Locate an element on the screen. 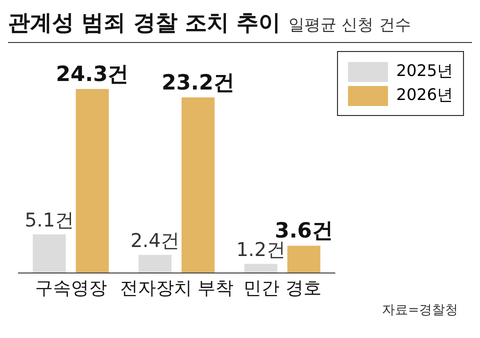 This screenshot has width=480, height=338. data-label: 2.4건 is located at coordinates (155, 241).